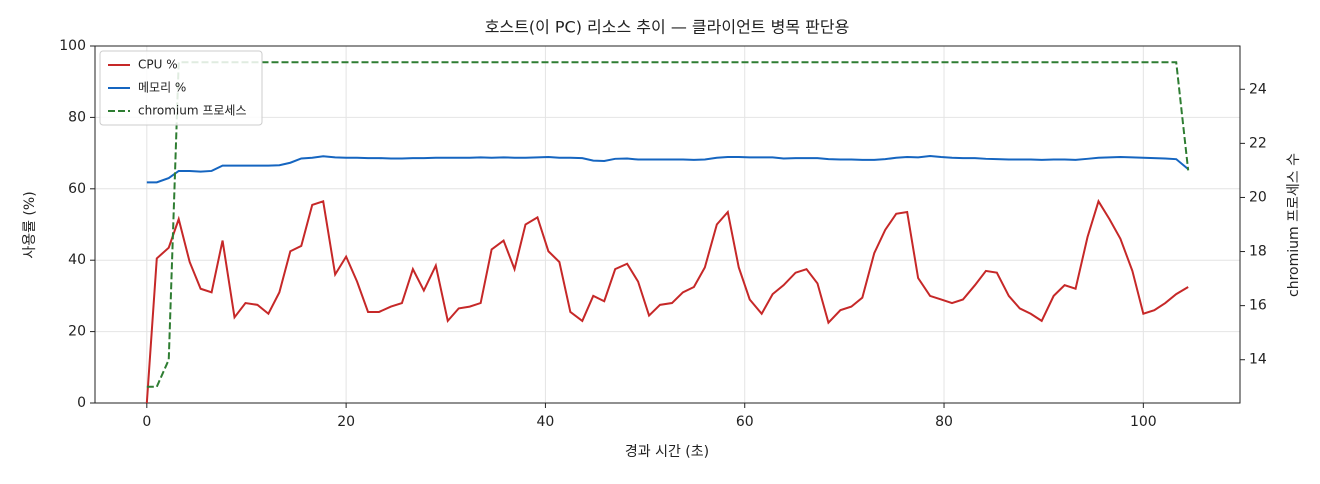 Image resolution: width=1320 pixels, height=484 pixels. Describe the element at coordinates (1258, 360) in the screenshot. I see `y2-tick-label: 14` at that location.